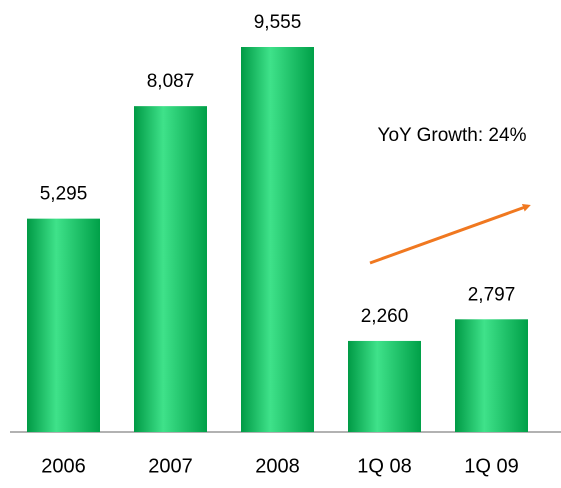 This screenshot has width=561, height=488. Describe the element at coordinates (491, 466) in the screenshot. I see `x-tick-label: 1Q 09` at that location.